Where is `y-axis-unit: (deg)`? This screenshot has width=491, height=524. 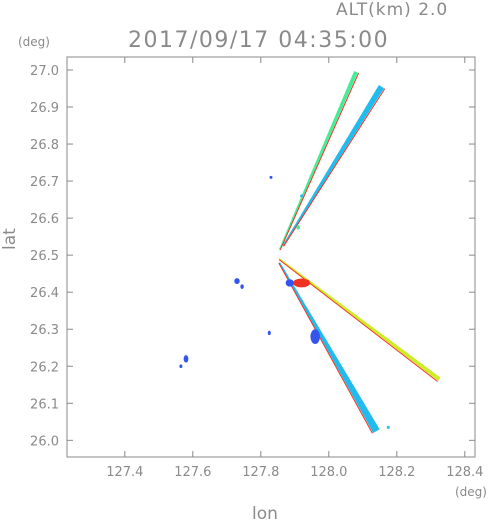 y-axis-unit: (deg) is located at coordinates (34, 42).